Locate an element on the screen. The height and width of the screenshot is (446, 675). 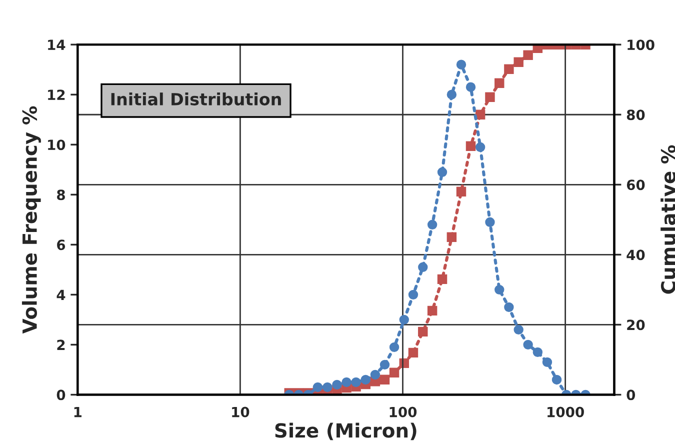
y2-tick-label: 100 is located at coordinates (641, 45).